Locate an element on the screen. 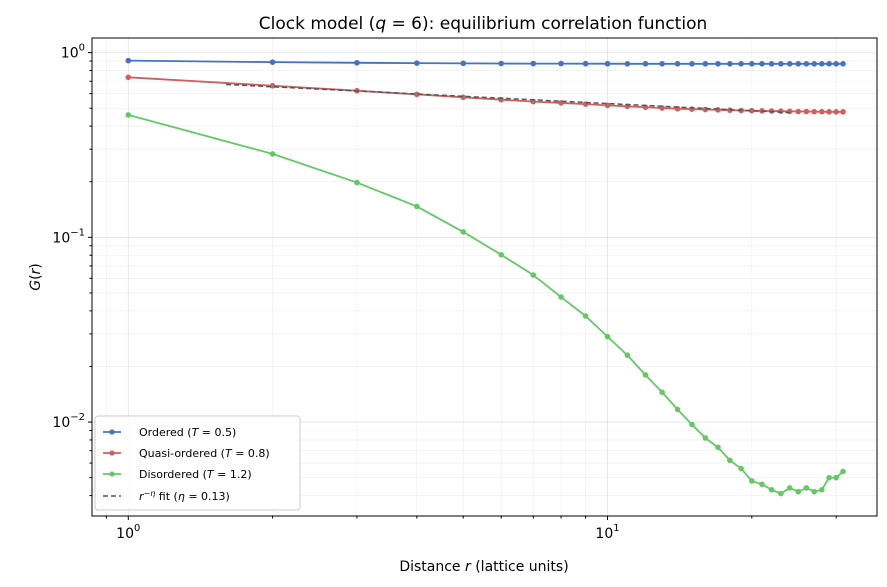  series-line-quasi-ordered is located at coordinates (486, 94).